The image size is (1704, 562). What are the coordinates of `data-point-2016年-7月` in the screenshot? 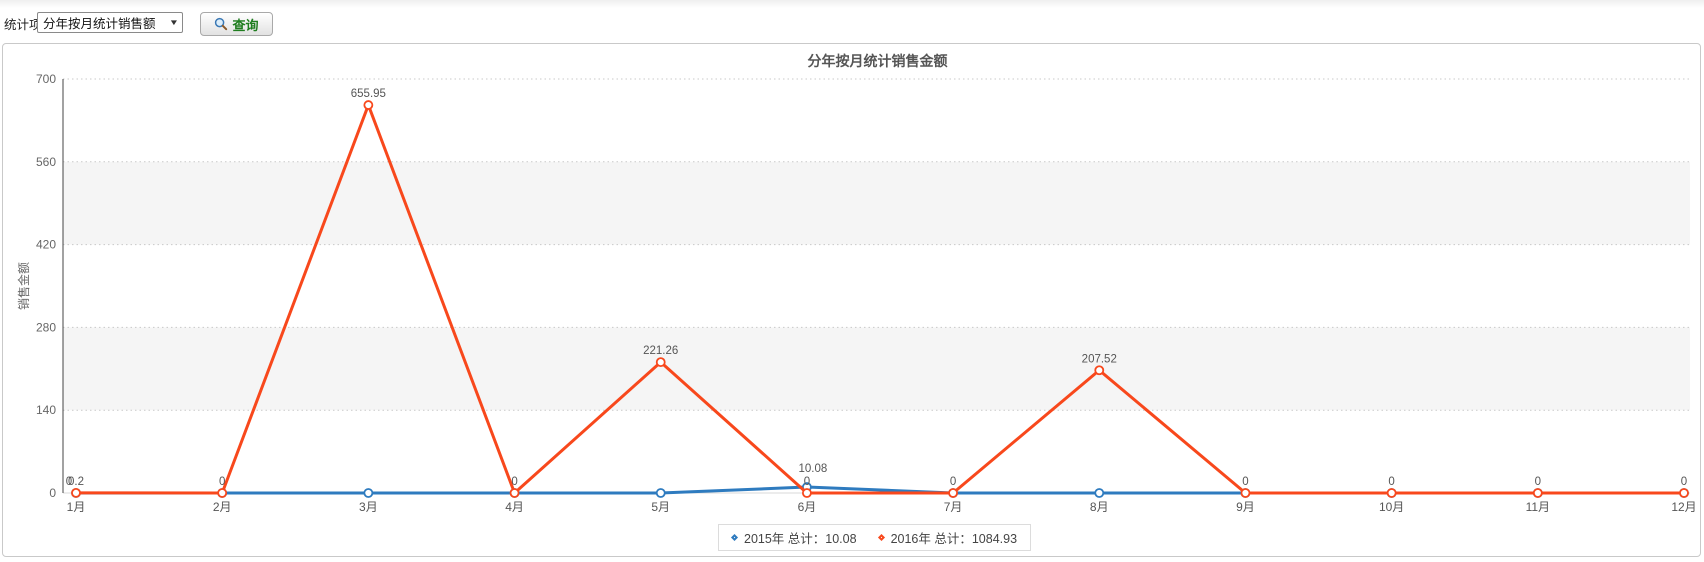 It's located at (953, 493).